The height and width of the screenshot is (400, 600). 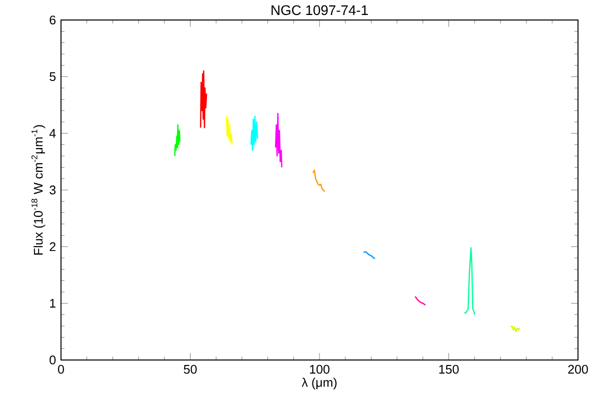 I want to click on y-tick-label: 4, so click(x=52, y=133).